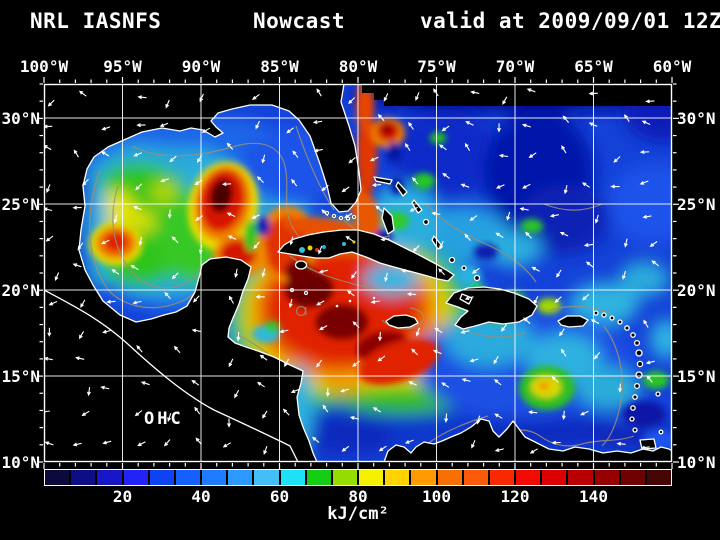 The height and width of the screenshot is (540, 720). What do you see at coordinates (355, 302) in the screenshot?
I see `small-cays` at bounding box center [355, 302].